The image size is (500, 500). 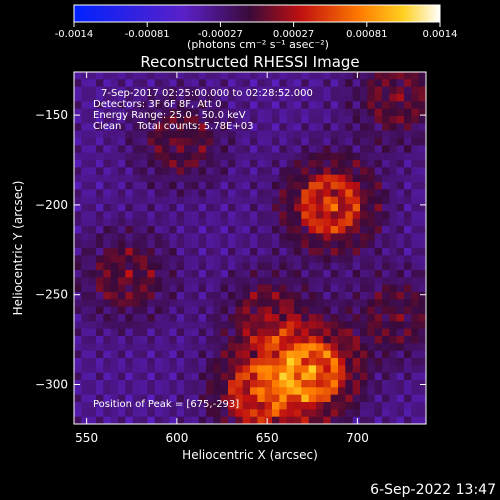 I want to click on colorbar-tick-label: -0.00027, so click(x=220, y=34).